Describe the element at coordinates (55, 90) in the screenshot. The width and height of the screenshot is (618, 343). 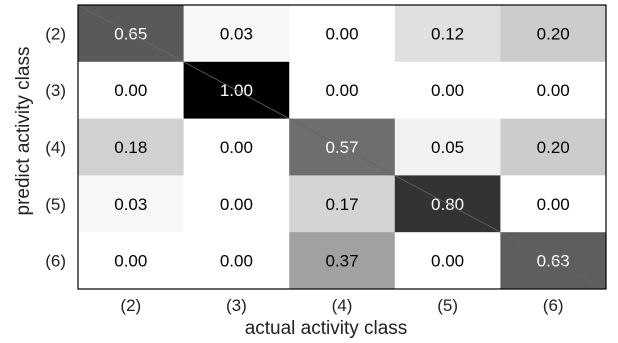
I see `y-tick-label: (3)` at that location.